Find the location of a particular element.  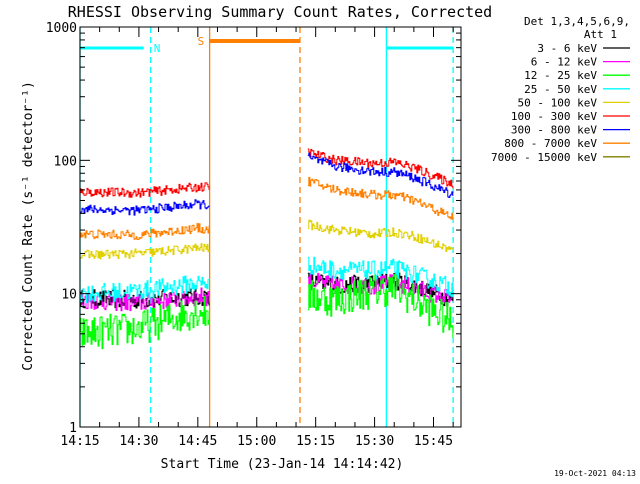

x-tick-label: 14:15 is located at coordinates (79, 441).